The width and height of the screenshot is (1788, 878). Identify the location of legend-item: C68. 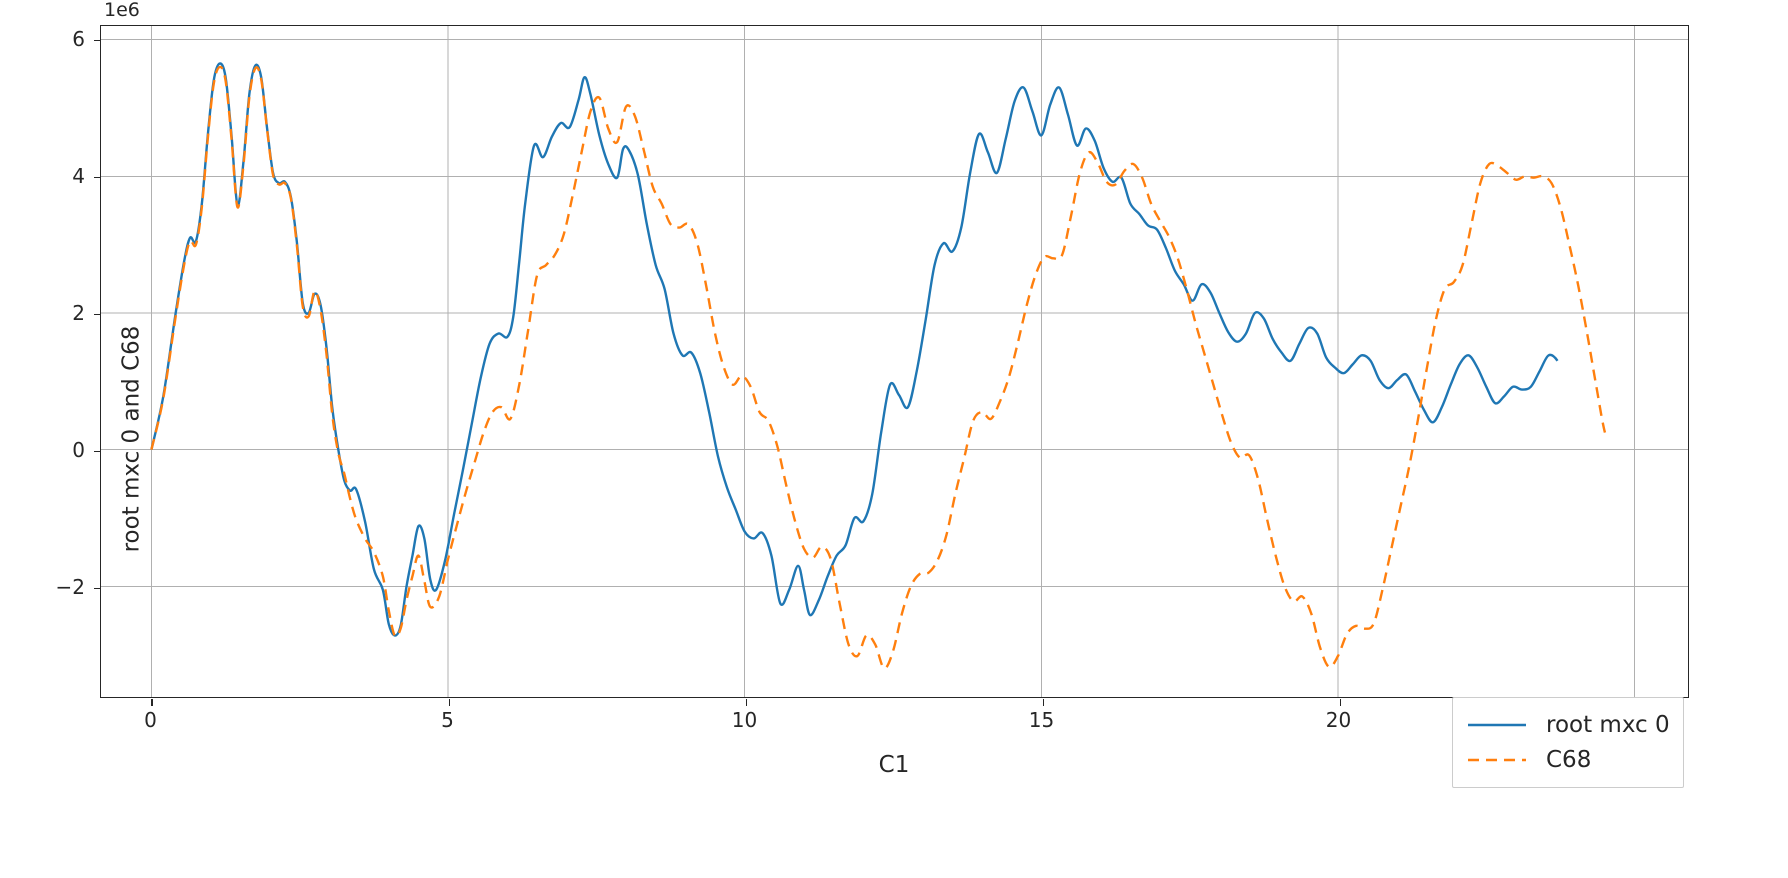
(1568, 759).